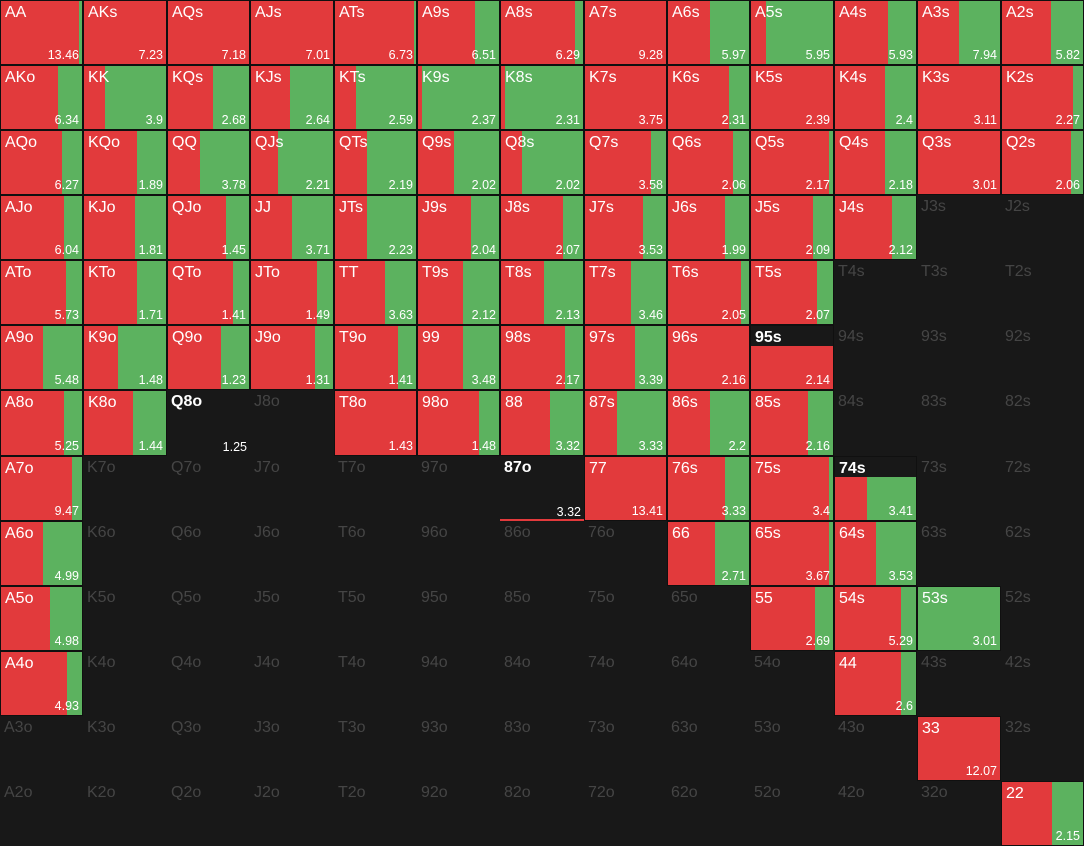 This screenshot has width=1084, height=846. Describe the element at coordinates (542, 32) in the screenshot. I see `hand-cell-a8s: A8s 6.29` at that location.